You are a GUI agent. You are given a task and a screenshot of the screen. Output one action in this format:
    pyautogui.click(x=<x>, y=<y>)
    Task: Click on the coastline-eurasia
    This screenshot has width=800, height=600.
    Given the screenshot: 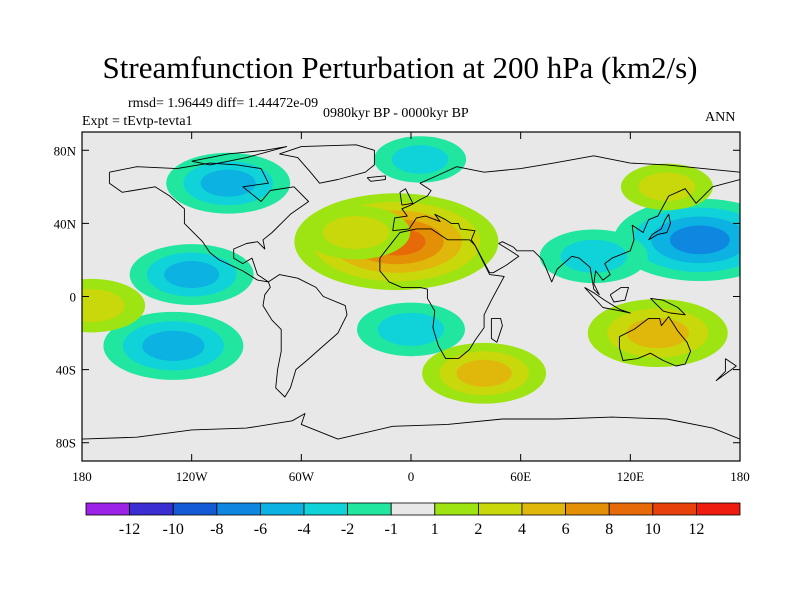 What is the action you would take?
    pyautogui.click(x=566, y=225)
    